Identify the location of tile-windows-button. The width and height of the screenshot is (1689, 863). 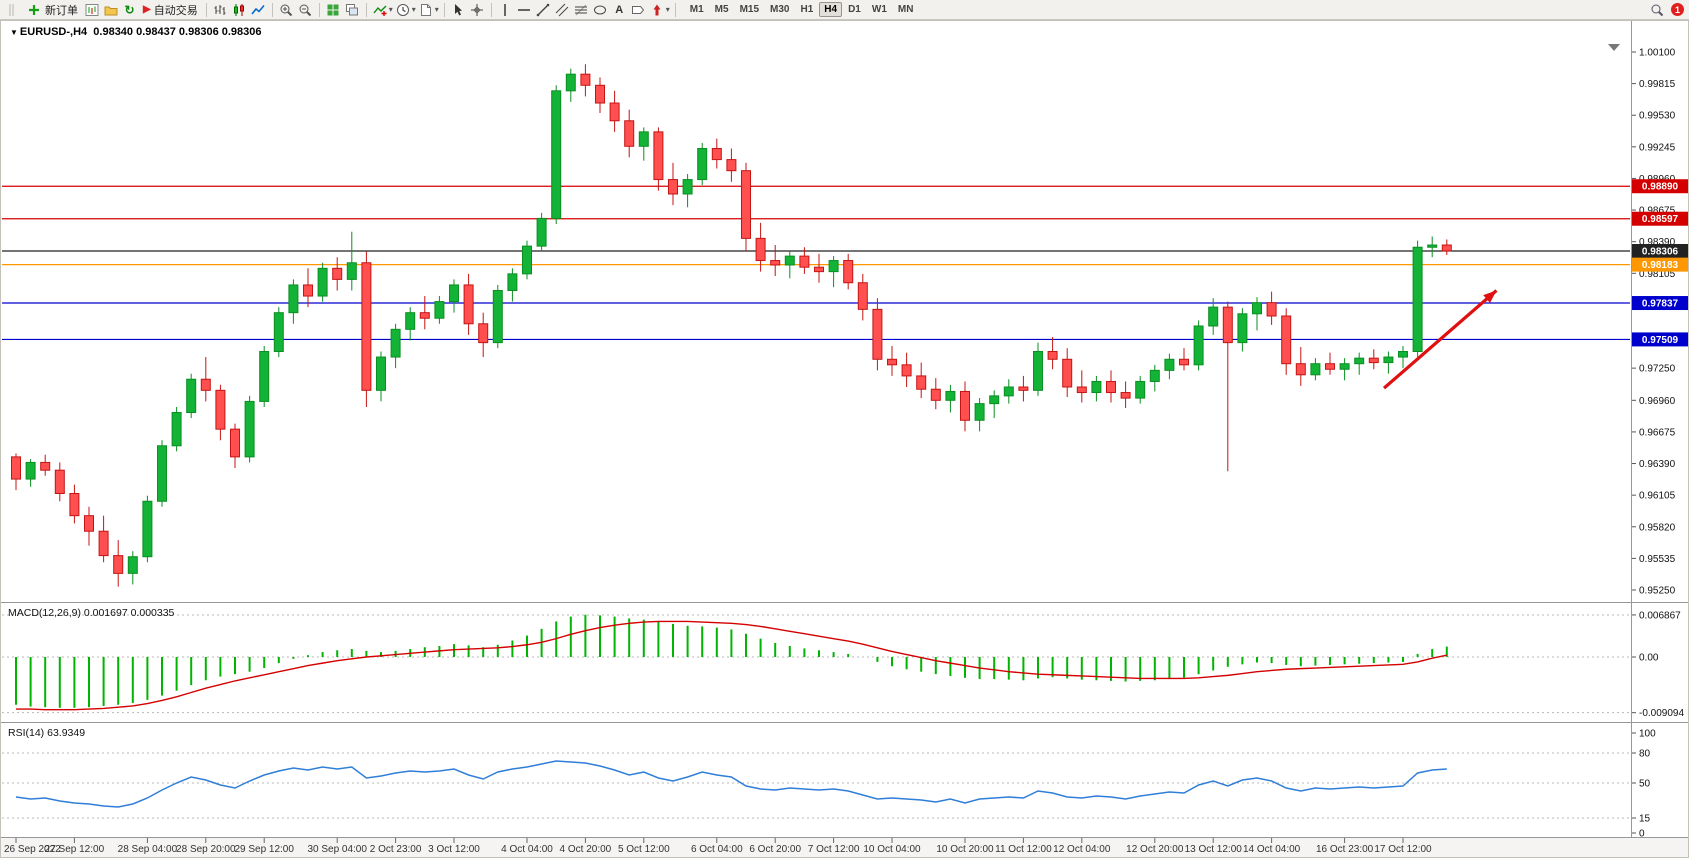
(333, 9).